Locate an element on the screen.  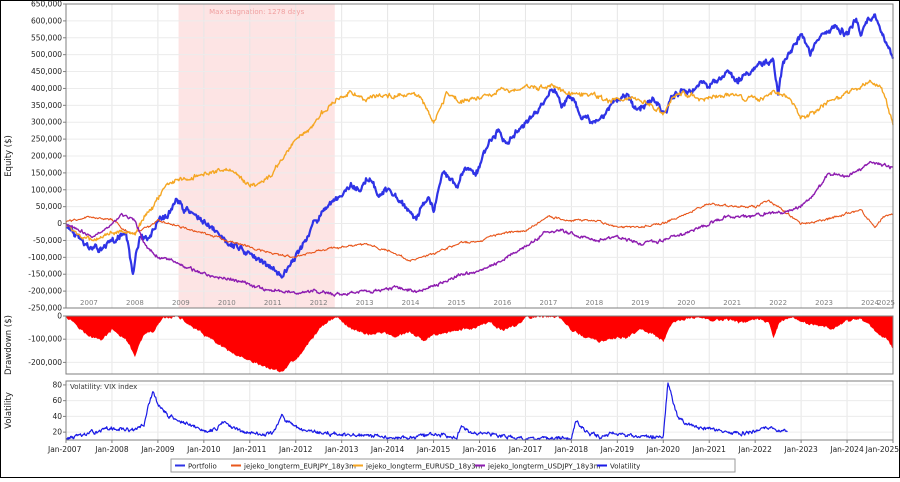
equity-y-tick-label: 450,000 is located at coordinates (46, 71).